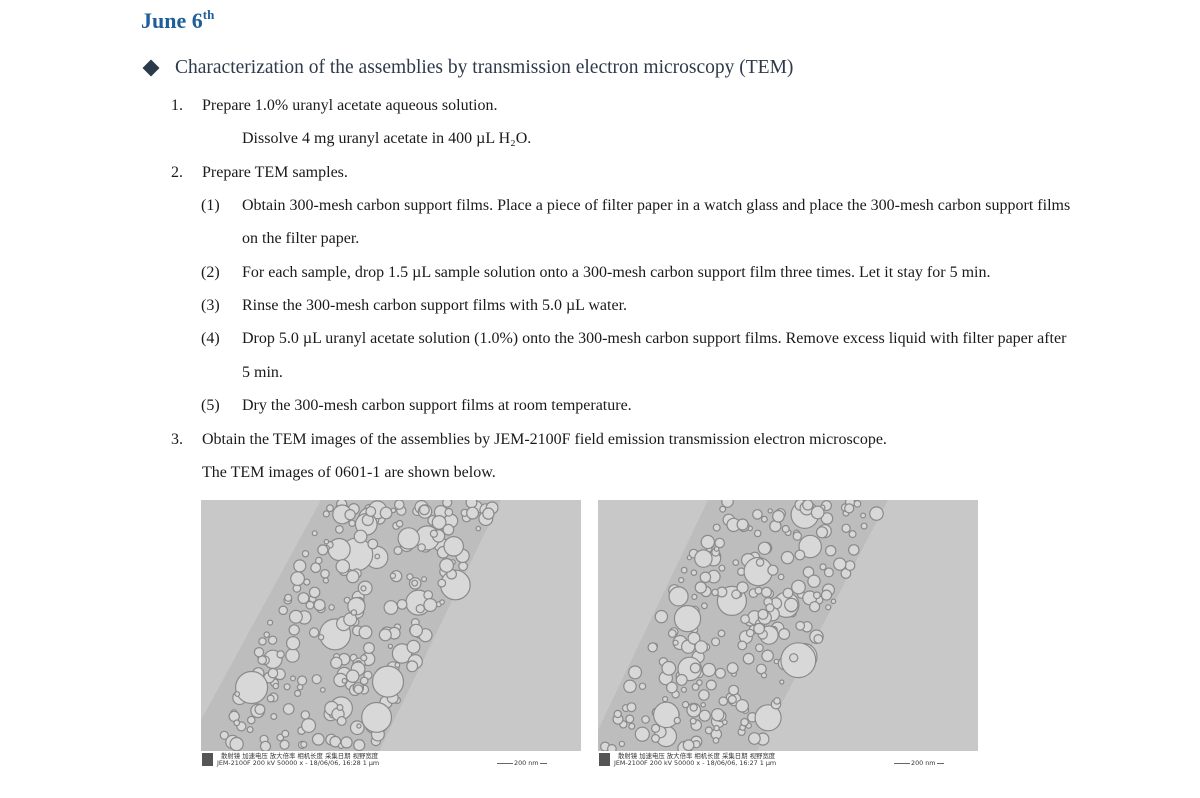 The width and height of the screenshot is (1200, 798). Describe the element at coordinates (923, 763) in the screenshot. I see `scale-label: 200 nm` at that location.